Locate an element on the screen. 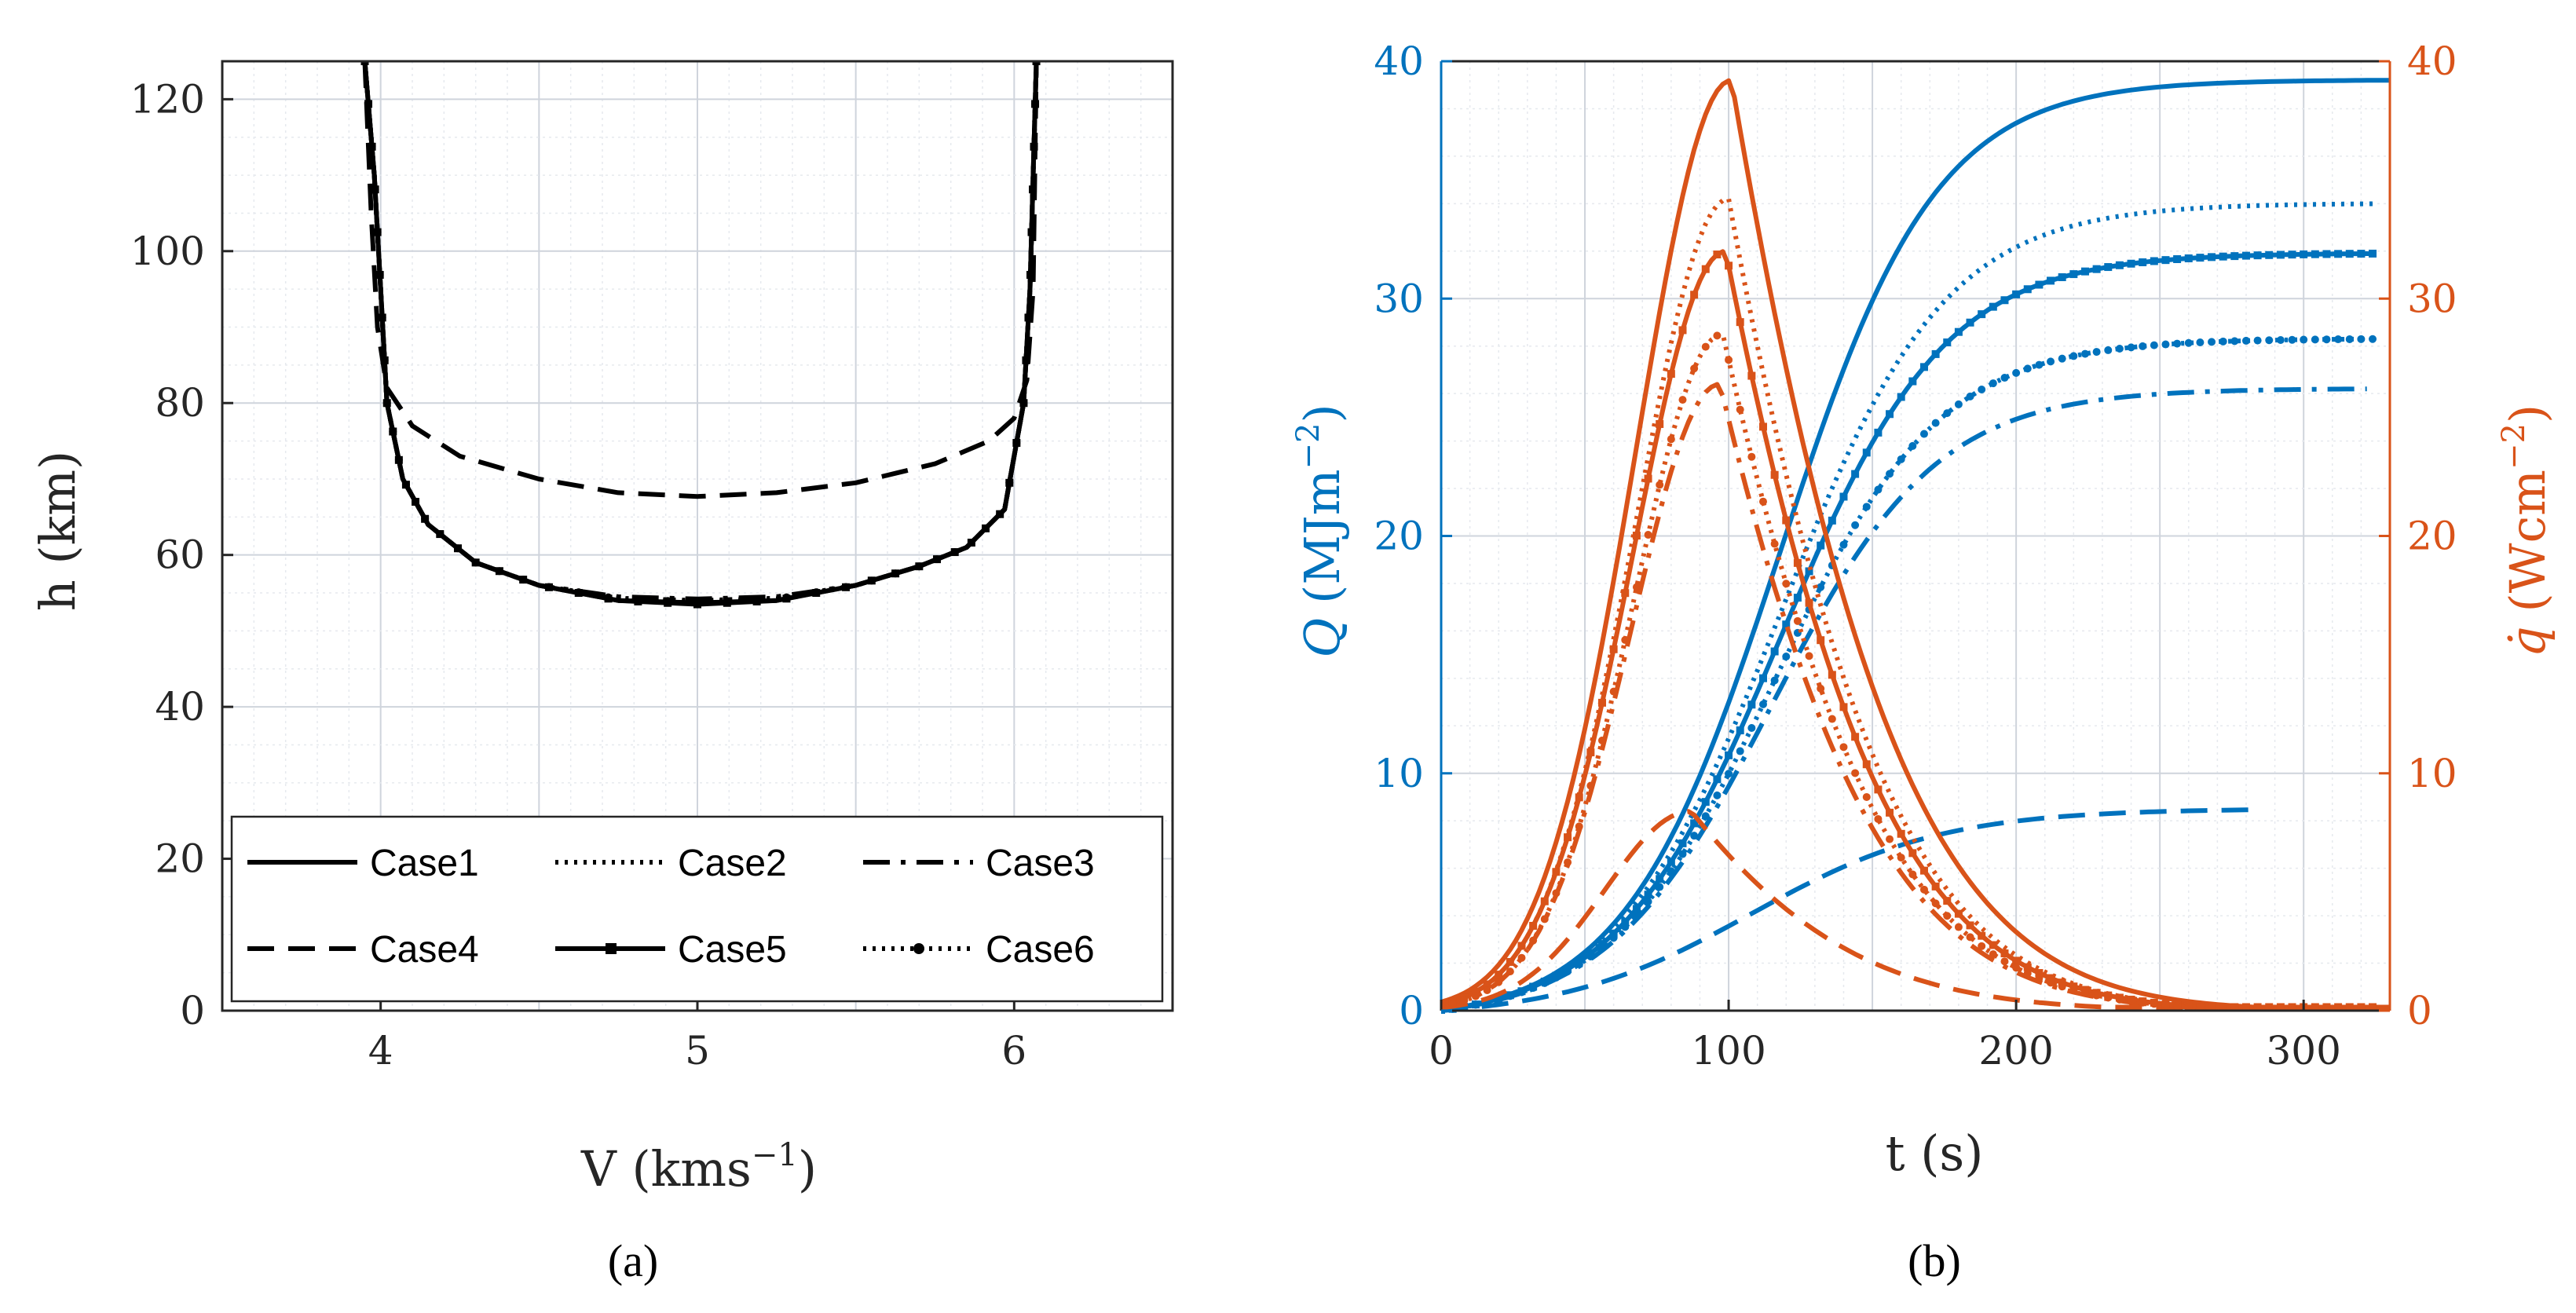 Image resolution: width=2576 pixels, height=1313 pixels. right-tick-label: 10 is located at coordinates (2432, 773).